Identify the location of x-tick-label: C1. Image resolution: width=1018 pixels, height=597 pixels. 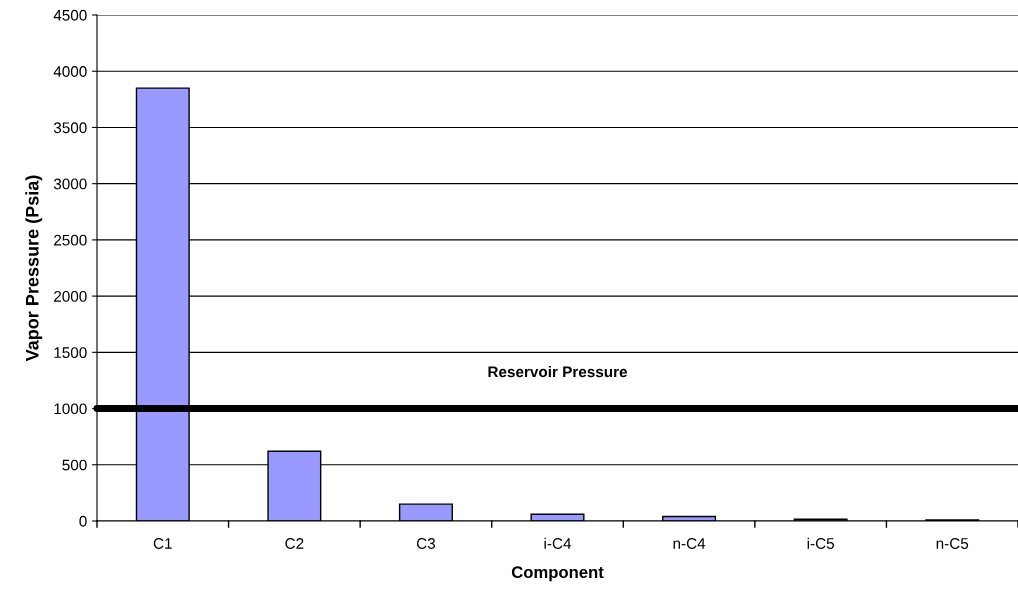
(162, 543).